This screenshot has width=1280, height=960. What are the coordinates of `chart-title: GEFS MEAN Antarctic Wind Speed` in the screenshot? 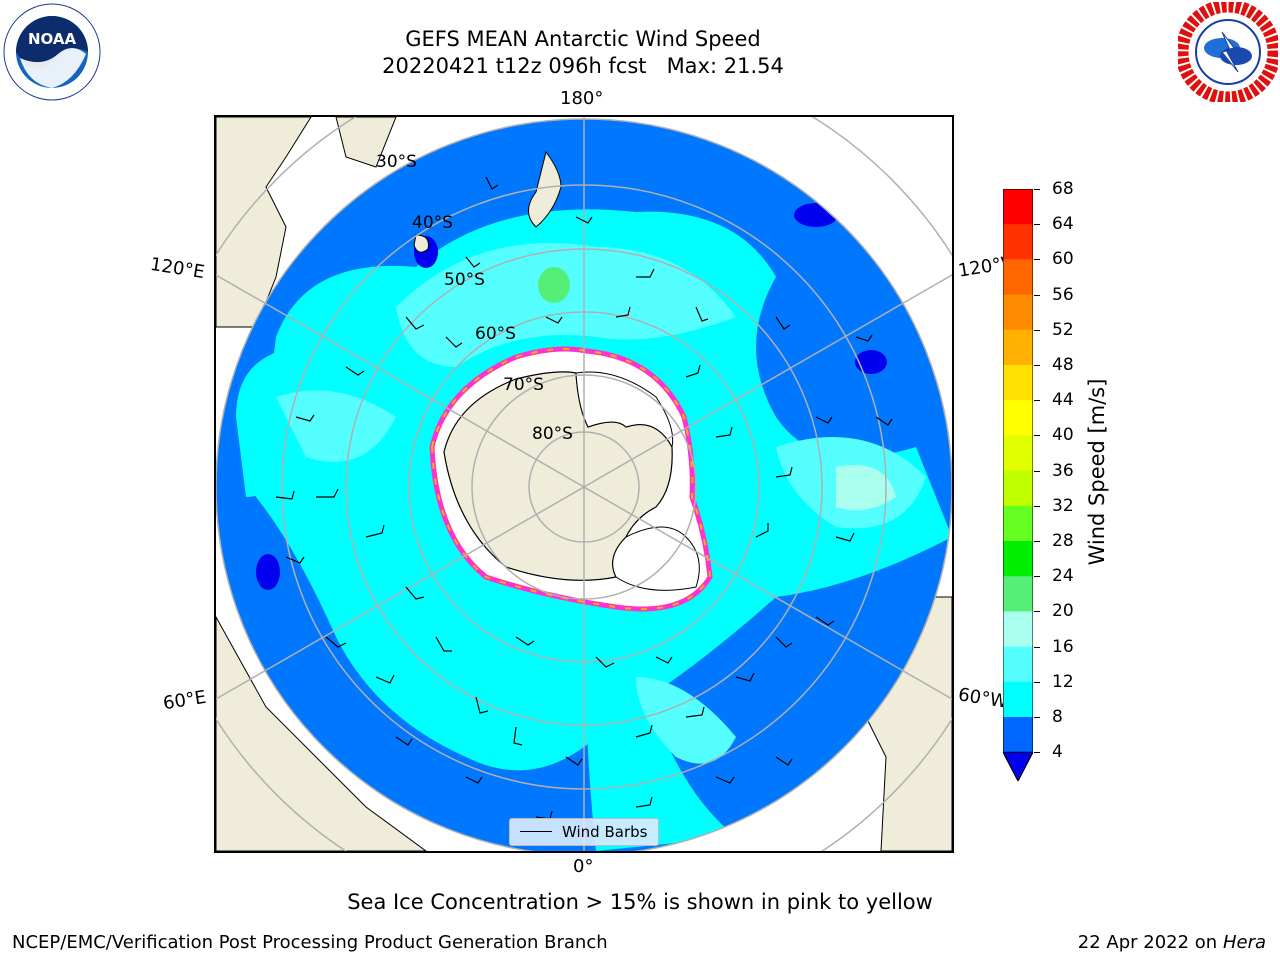 It's located at (583, 39).